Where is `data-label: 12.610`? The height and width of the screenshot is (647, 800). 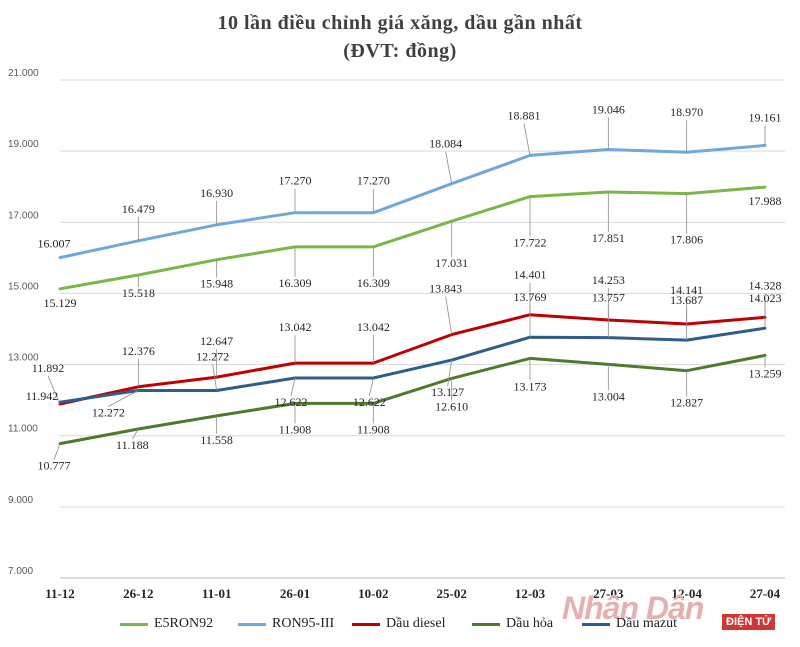
data-label: 12.610 is located at coordinates (451, 406).